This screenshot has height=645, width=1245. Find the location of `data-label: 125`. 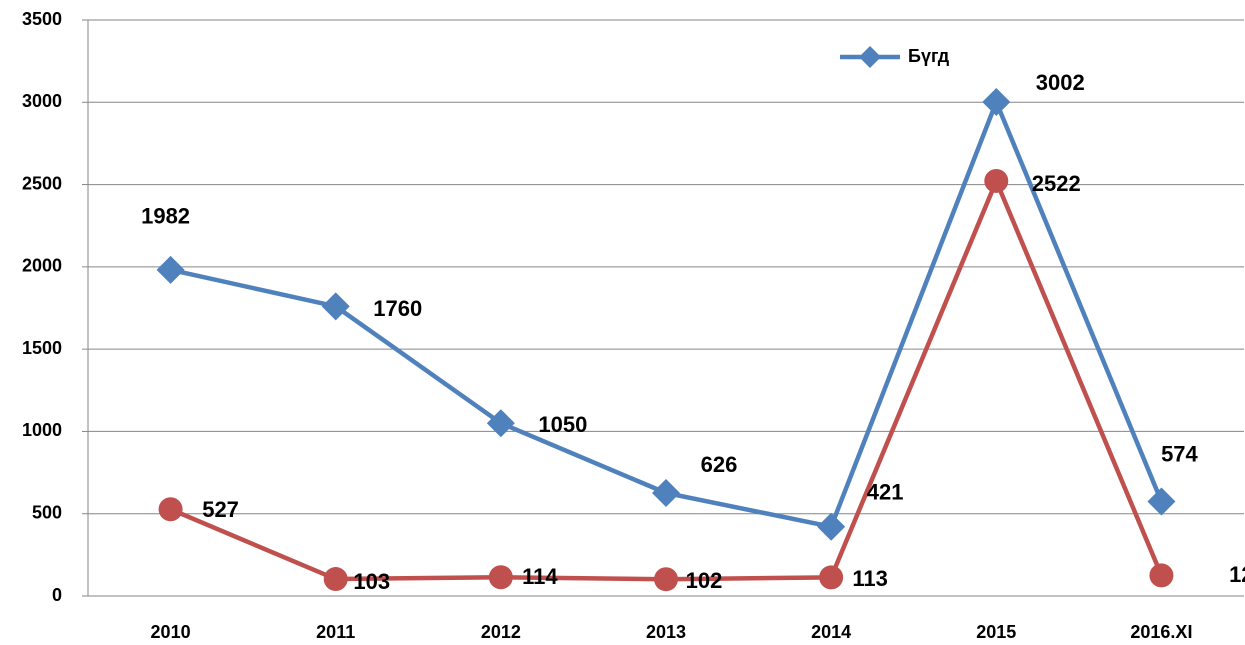

data-label: 125 is located at coordinates (1237, 574).